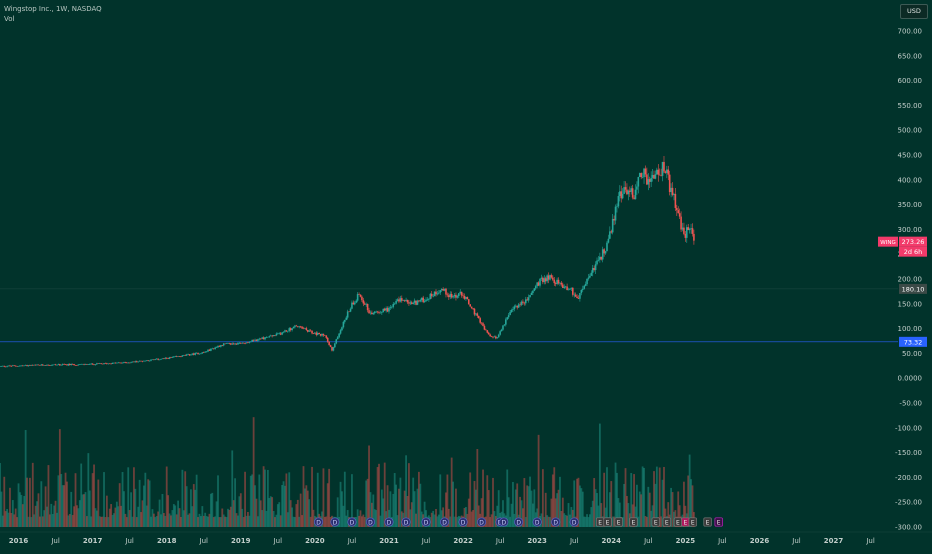 The image size is (932, 554). What do you see at coordinates (914, 11) in the screenshot?
I see `currency-button: USD` at bounding box center [914, 11].